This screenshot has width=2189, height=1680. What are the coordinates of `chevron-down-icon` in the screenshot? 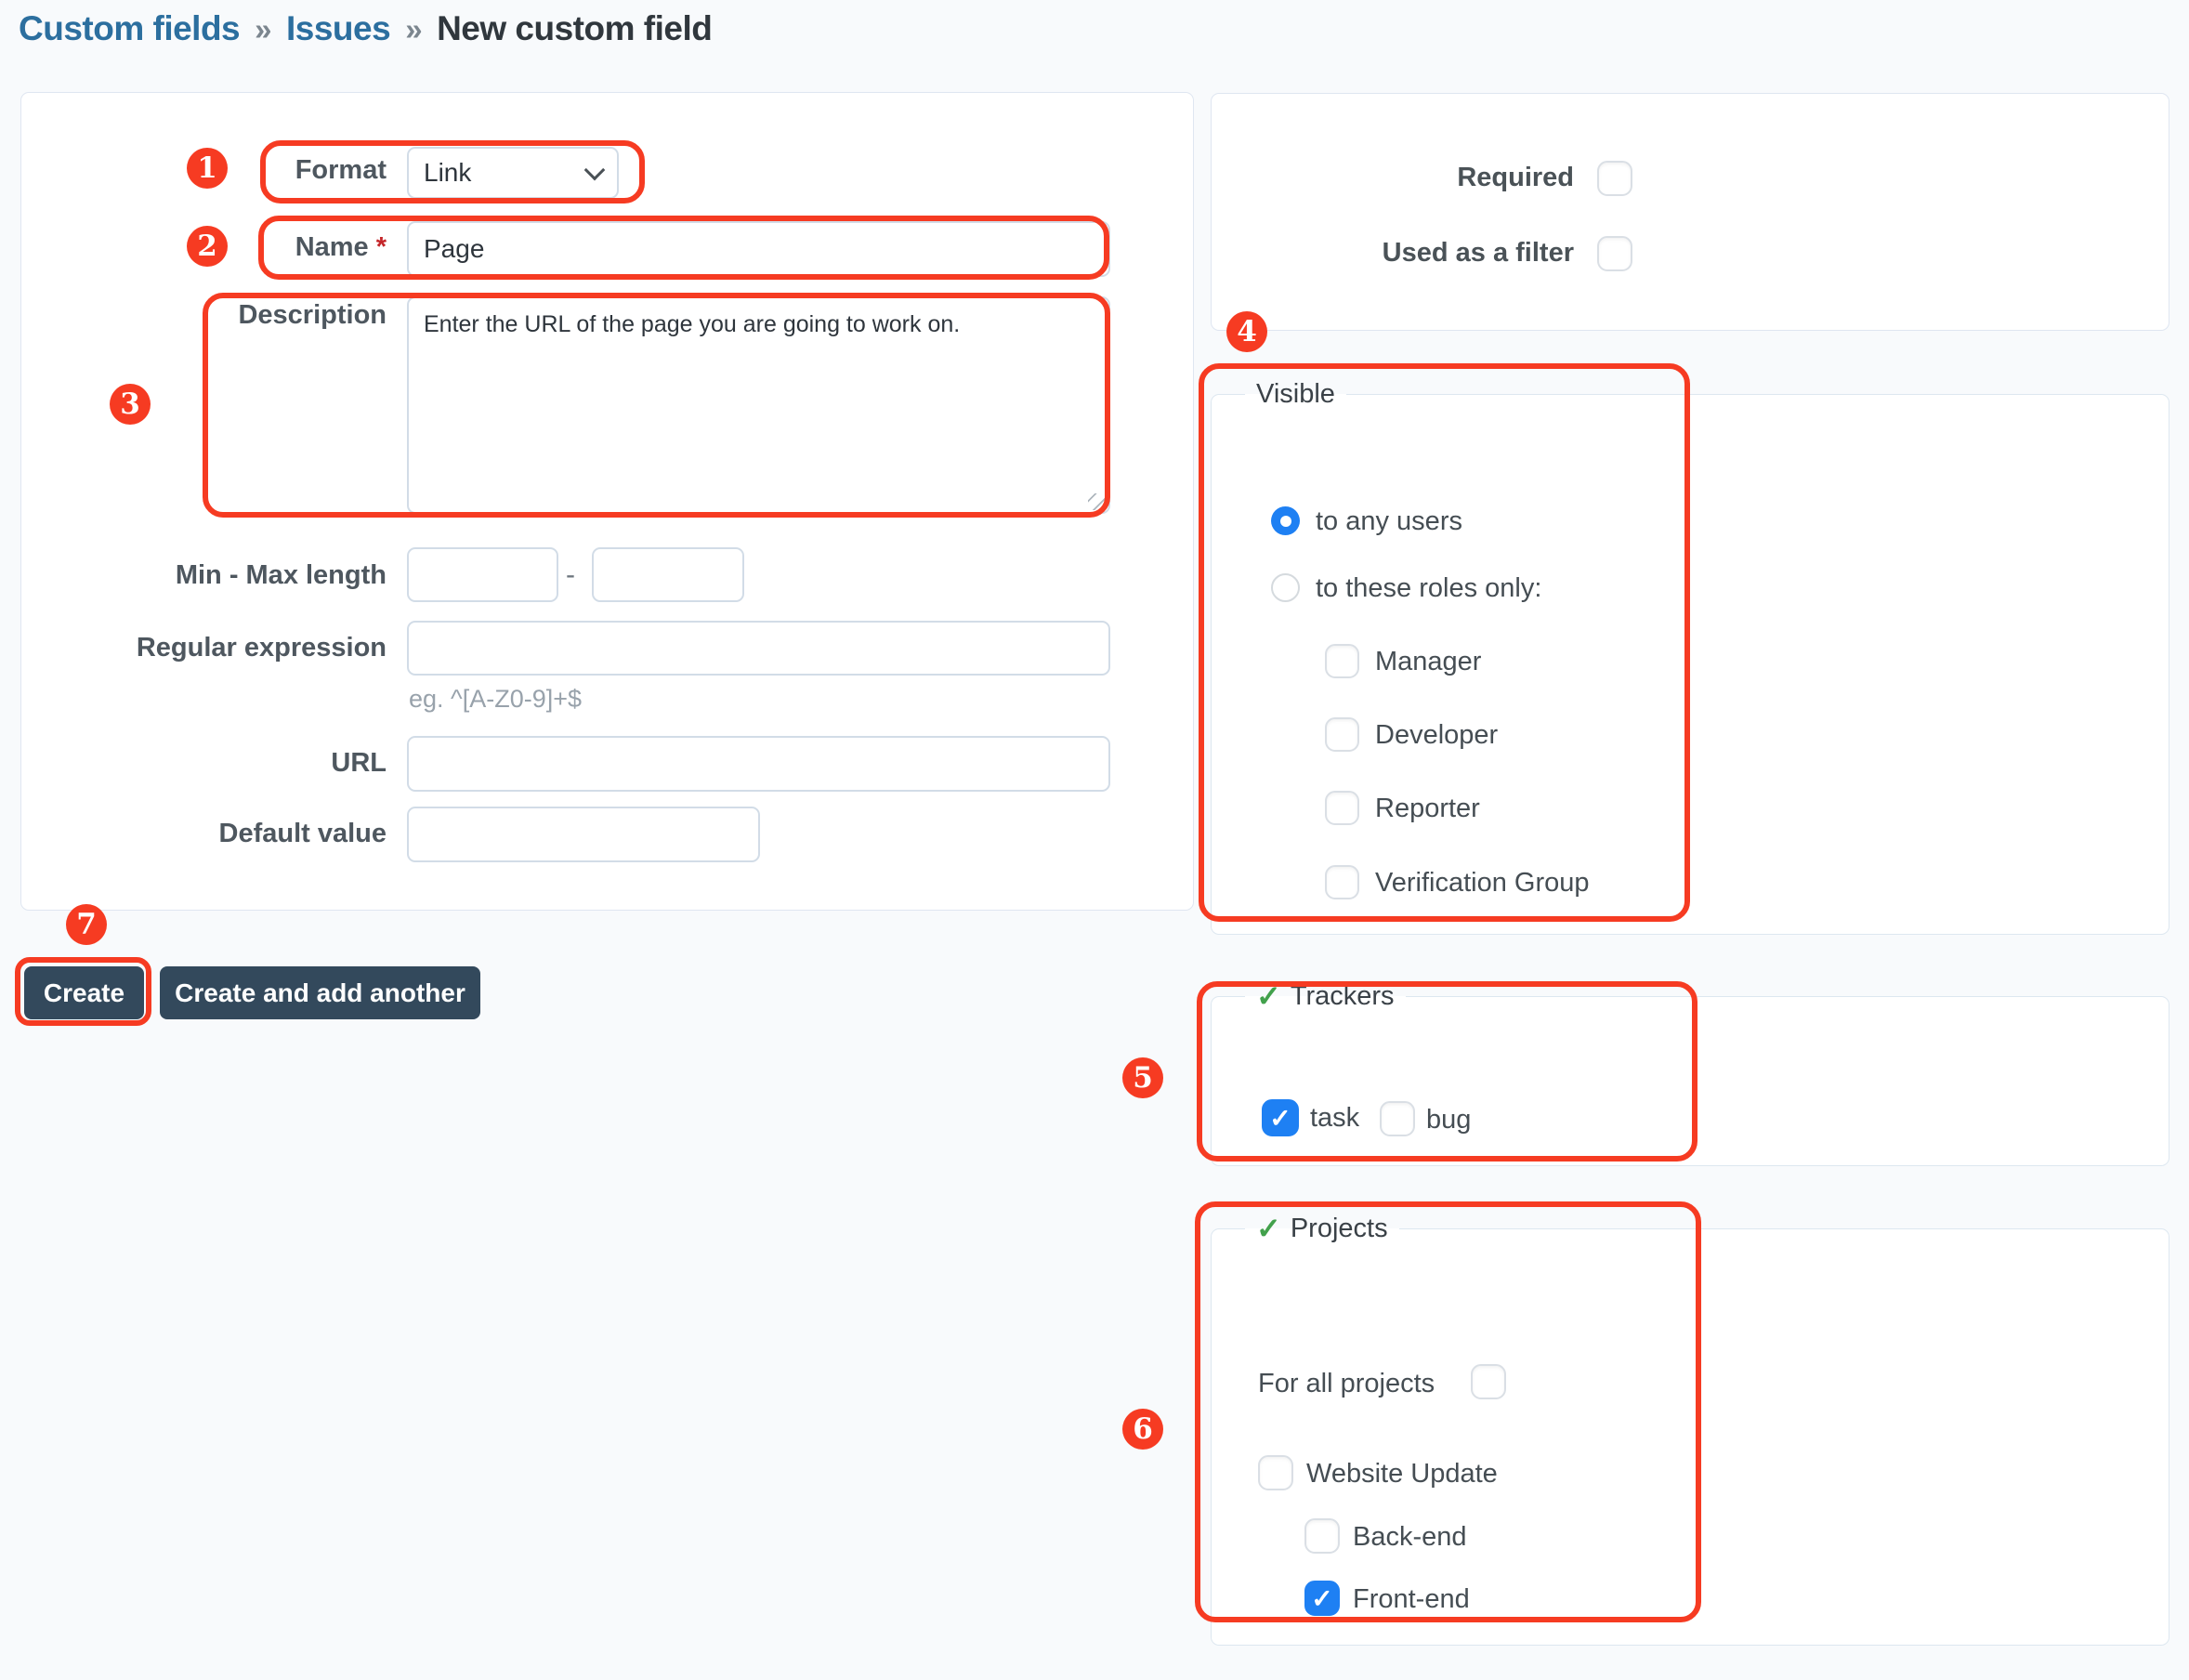 It's located at (594, 170).